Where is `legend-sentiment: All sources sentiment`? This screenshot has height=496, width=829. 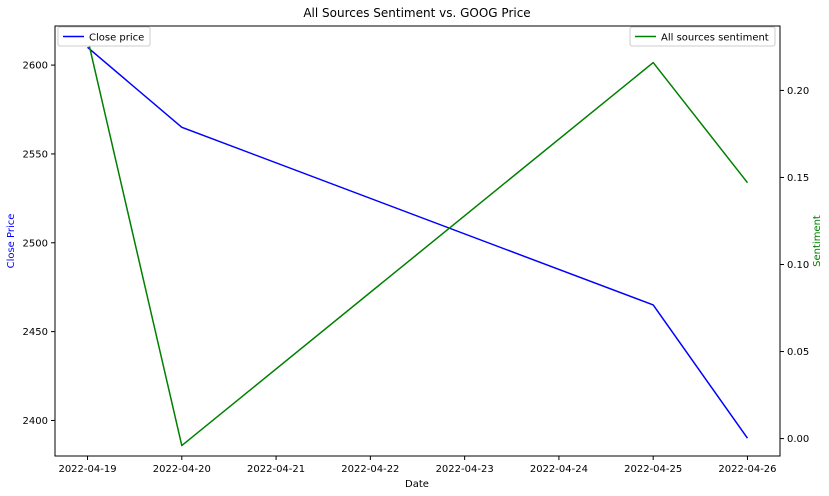
legend-sentiment: All sources sentiment is located at coordinates (702, 36).